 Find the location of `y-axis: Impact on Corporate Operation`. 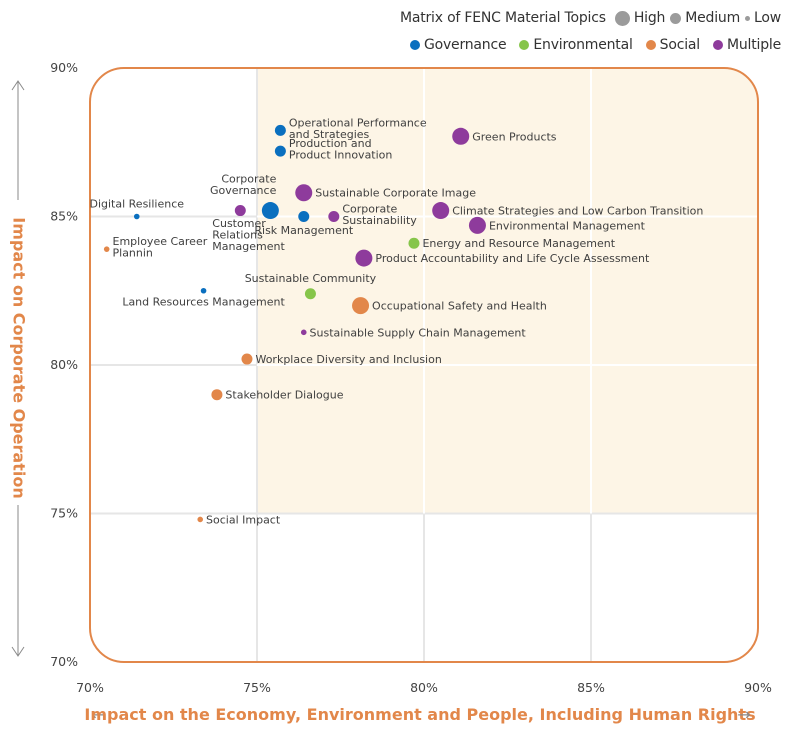

y-axis: Impact on Corporate Operation is located at coordinates (19, 368).